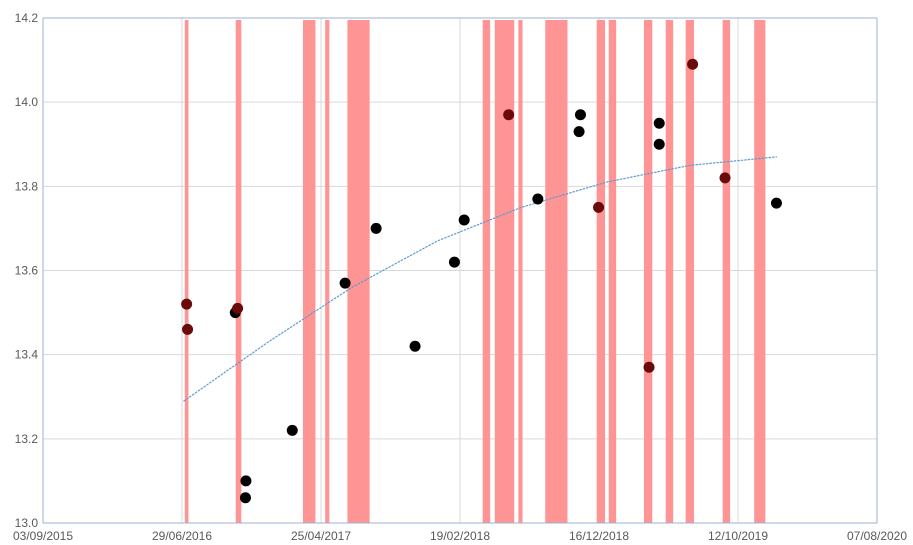 The height and width of the screenshot is (545, 913). I want to click on x-tick-label: 12/10/2019, so click(738, 536).